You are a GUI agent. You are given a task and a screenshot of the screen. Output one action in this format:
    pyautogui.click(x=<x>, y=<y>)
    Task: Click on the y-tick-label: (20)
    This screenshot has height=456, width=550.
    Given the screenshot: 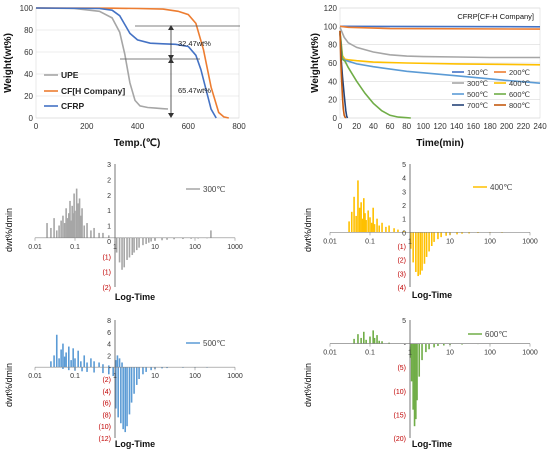 What is the action you would take?
    pyautogui.click(x=400, y=439)
    